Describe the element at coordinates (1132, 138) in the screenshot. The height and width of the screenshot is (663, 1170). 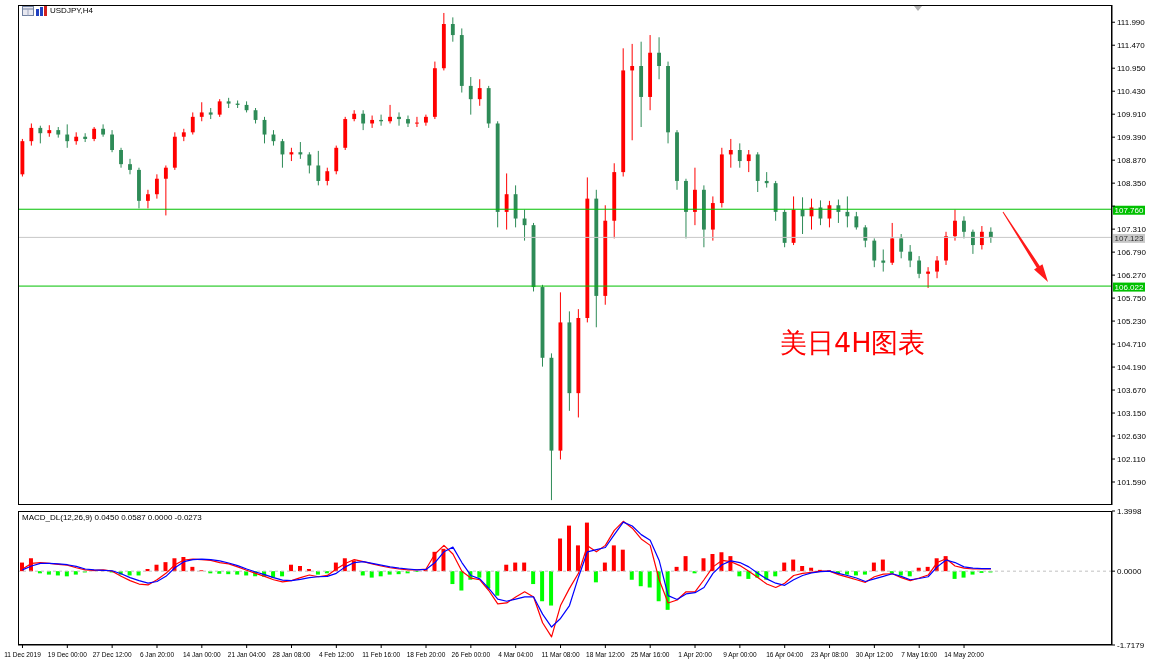
I see `y-tick-label: 109.390` at that location.